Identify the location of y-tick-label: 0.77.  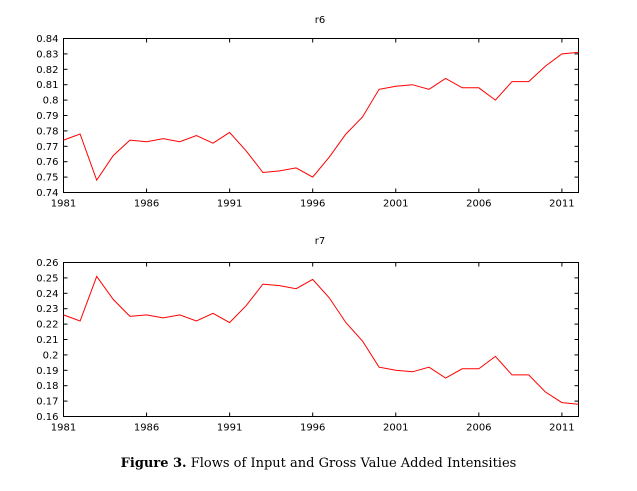
(47, 147).